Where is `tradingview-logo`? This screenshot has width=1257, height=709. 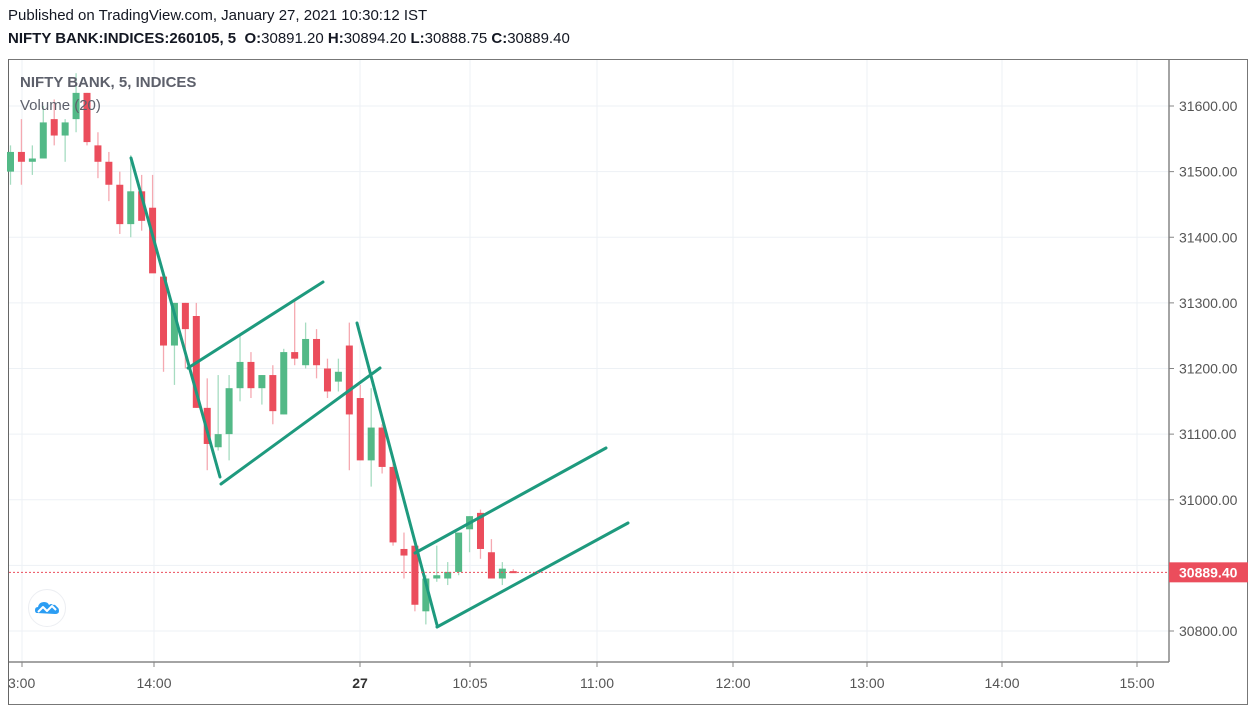
tradingview-logo is located at coordinates (47, 608).